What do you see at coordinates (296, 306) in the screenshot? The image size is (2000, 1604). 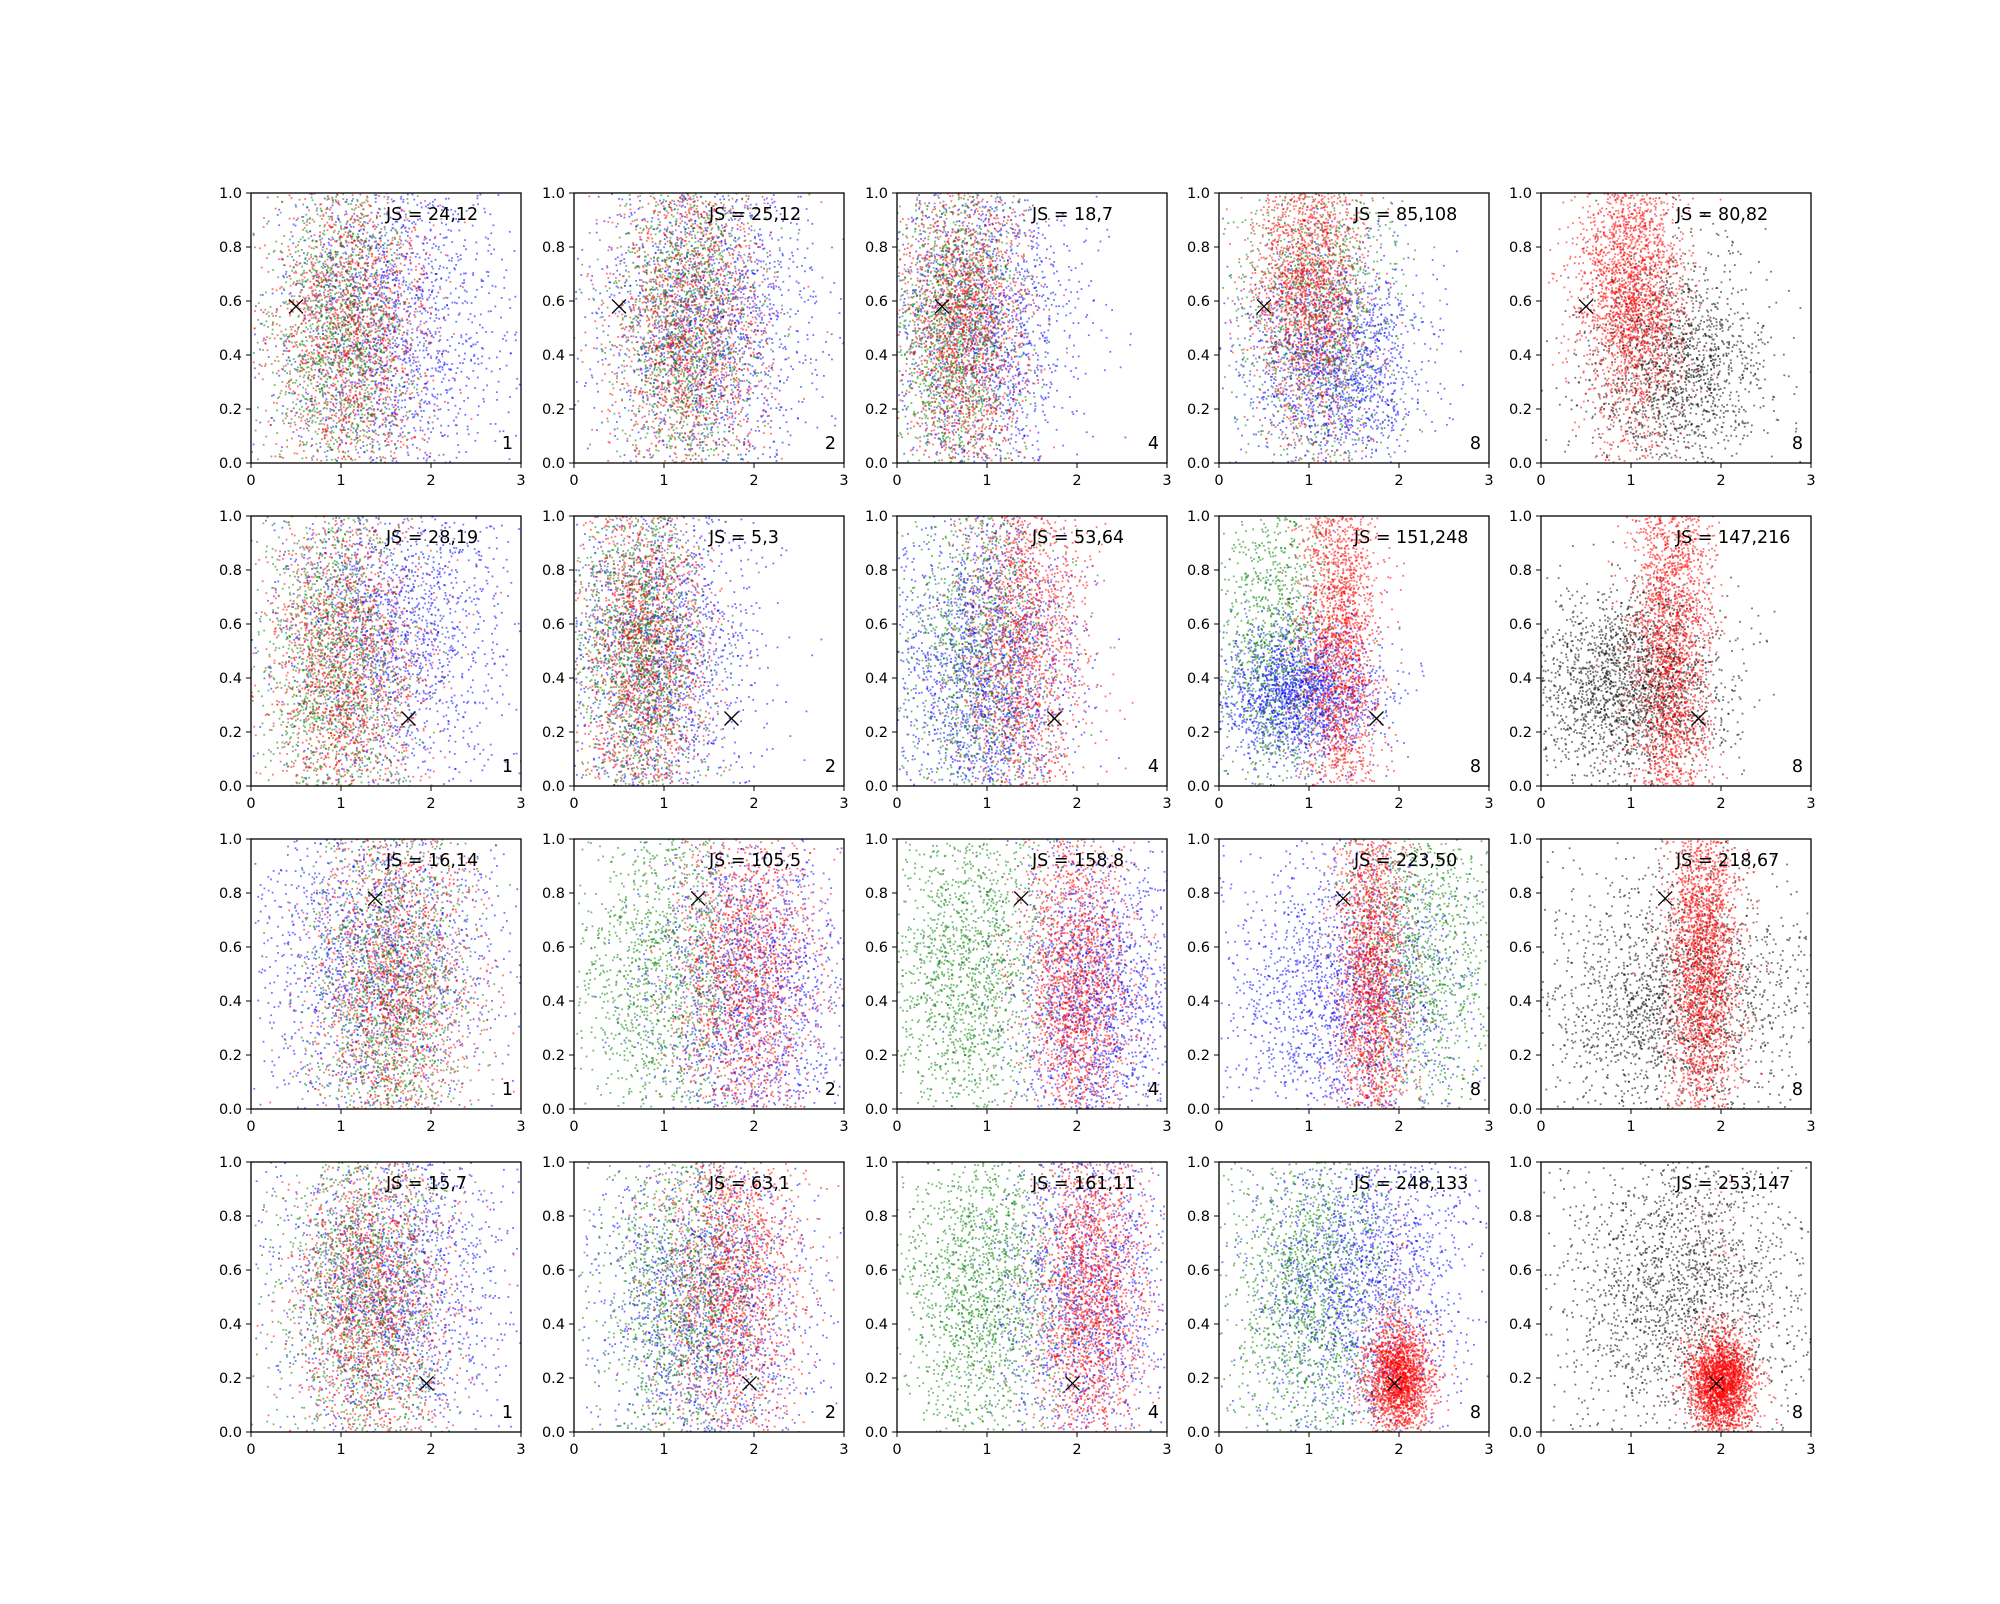 I see `x-marker` at bounding box center [296, 306].